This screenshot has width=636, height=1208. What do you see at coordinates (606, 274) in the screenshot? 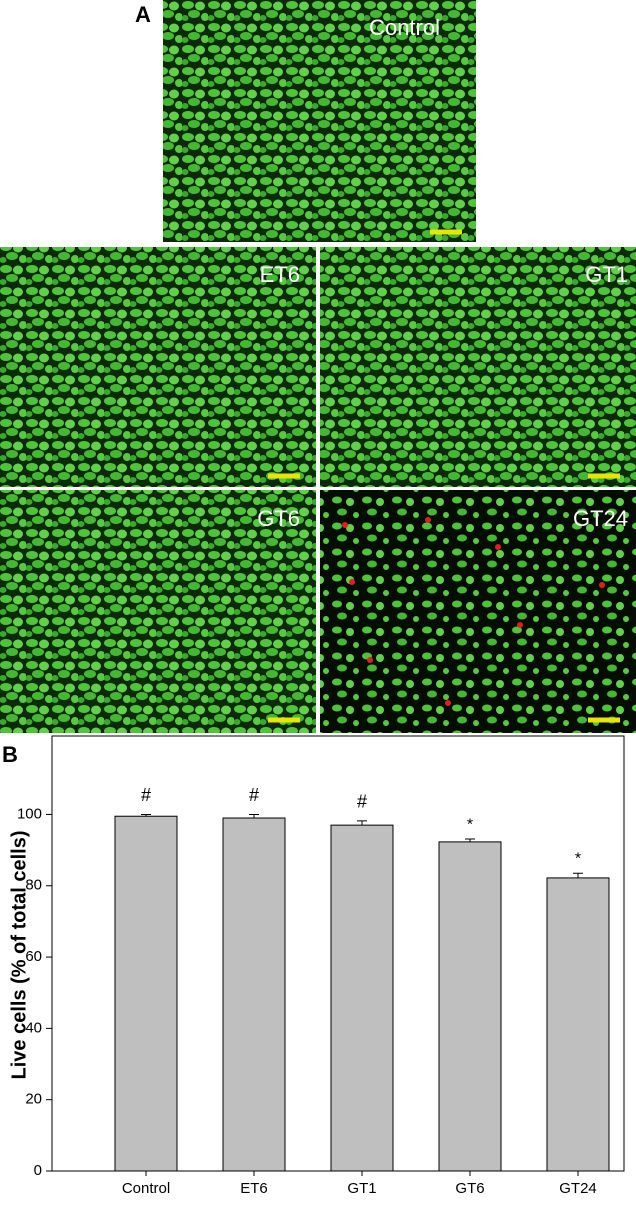
I see `image-label: GT1` at bounding box center [606, 274].